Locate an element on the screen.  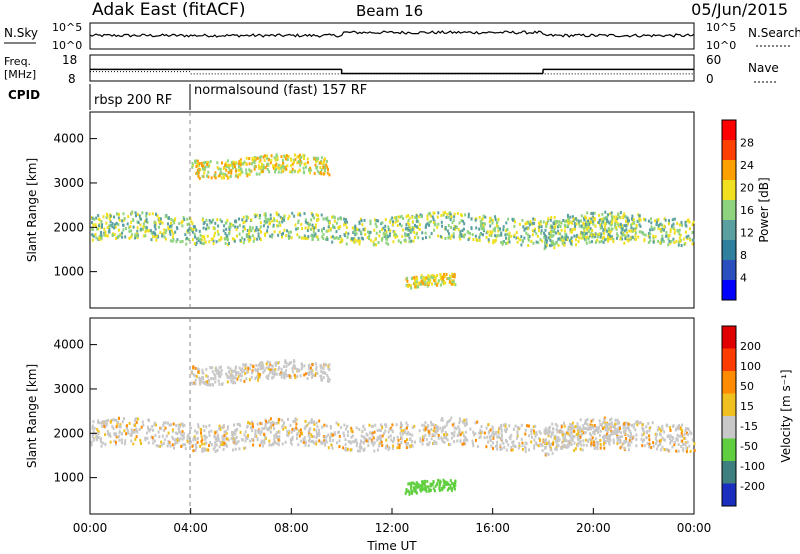
power-cell-2075 is located at coordinates (601, 223).